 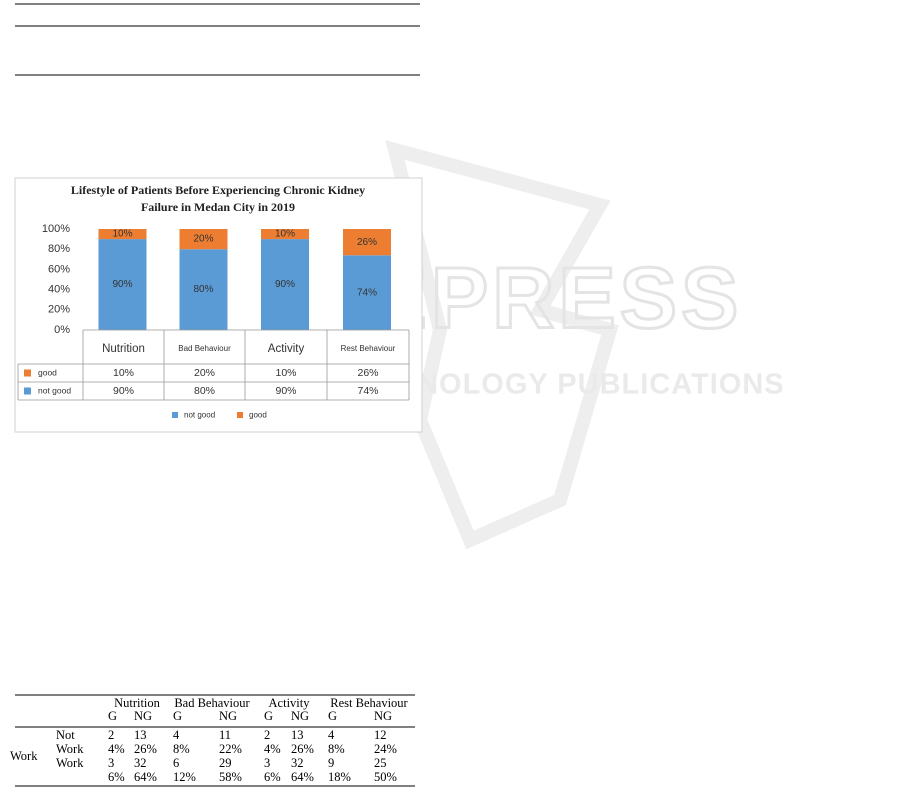 What do you see at coordinates (225, 735) in the screenshot?
I see `table-cell: 11` at bounding box center [225, 735].